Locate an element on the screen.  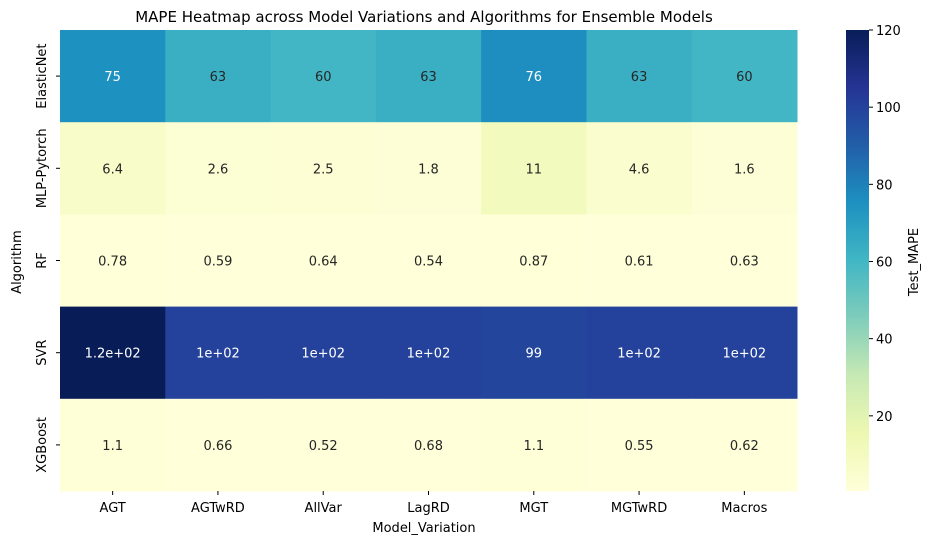
cell-annotation: 6.4 is located at coordinates (112, 169).